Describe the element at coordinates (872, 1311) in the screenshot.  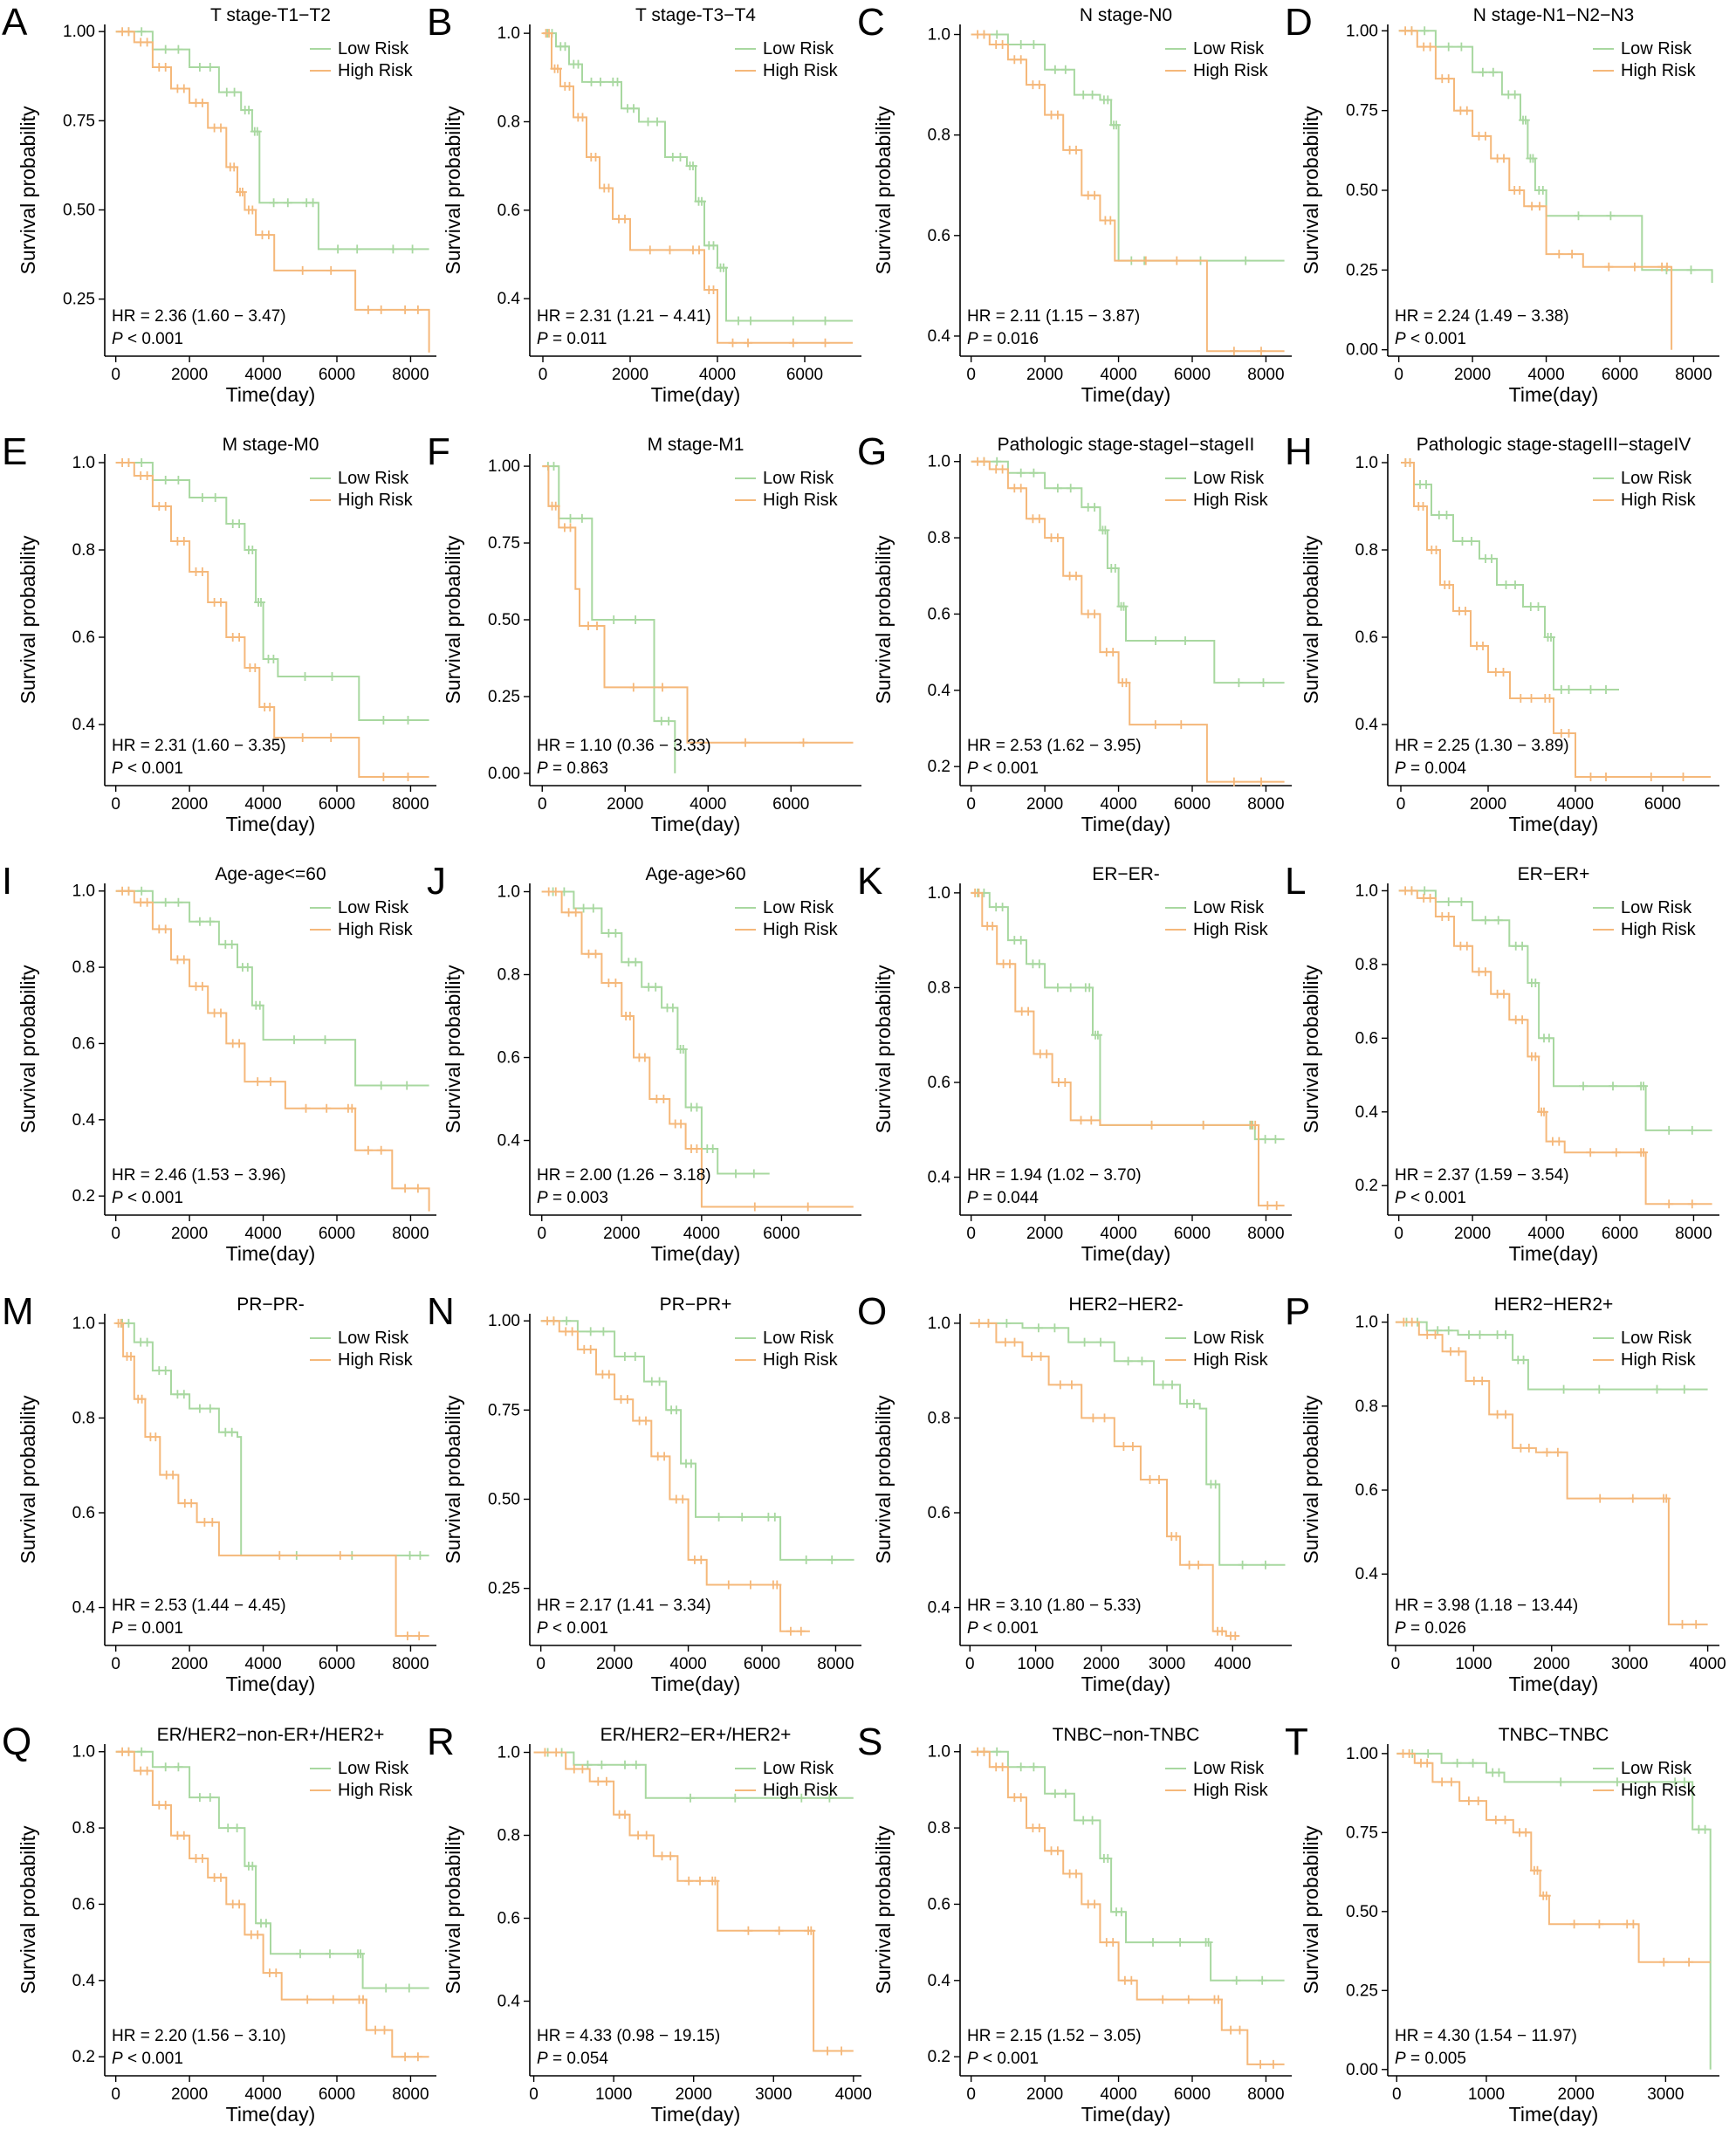
I see `panel-letter: O` at that location.